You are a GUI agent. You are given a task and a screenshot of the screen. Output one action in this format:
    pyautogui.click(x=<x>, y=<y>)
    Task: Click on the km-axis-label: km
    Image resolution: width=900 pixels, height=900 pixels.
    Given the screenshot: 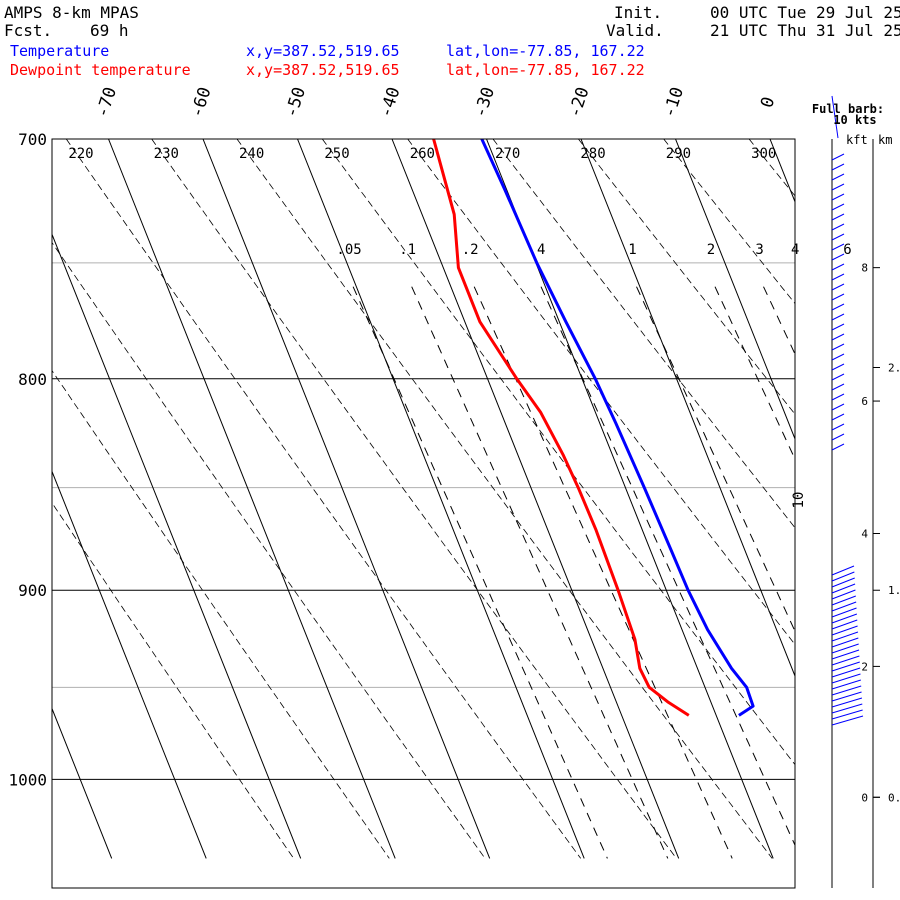 What is the action you would take?
    pyautogui.click(x=885, y=140)
    